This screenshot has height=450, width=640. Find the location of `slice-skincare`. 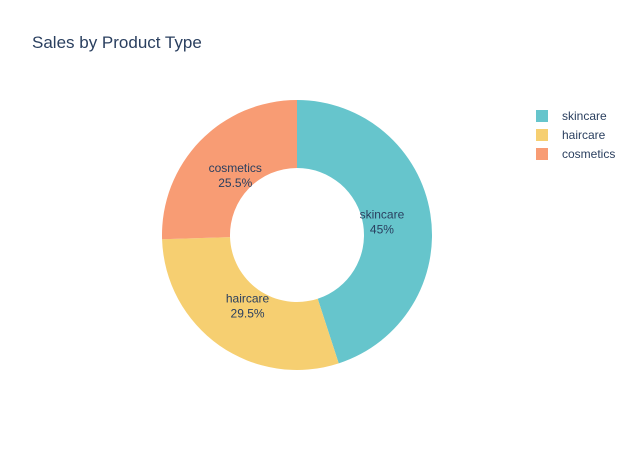

slice-skincare is located at coordinates (364, 232).